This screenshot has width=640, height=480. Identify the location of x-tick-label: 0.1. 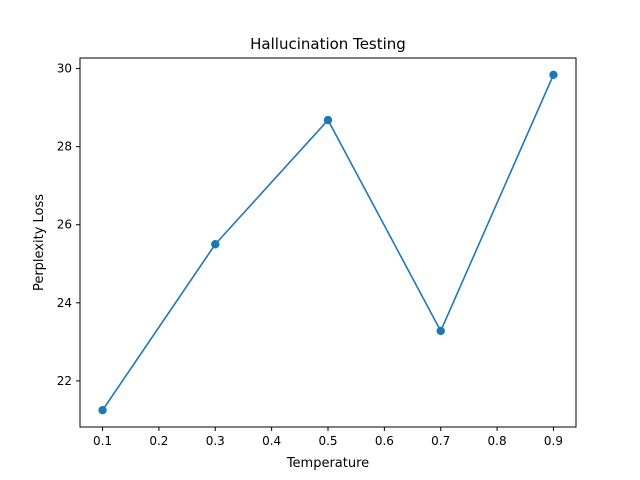
(102, 441).